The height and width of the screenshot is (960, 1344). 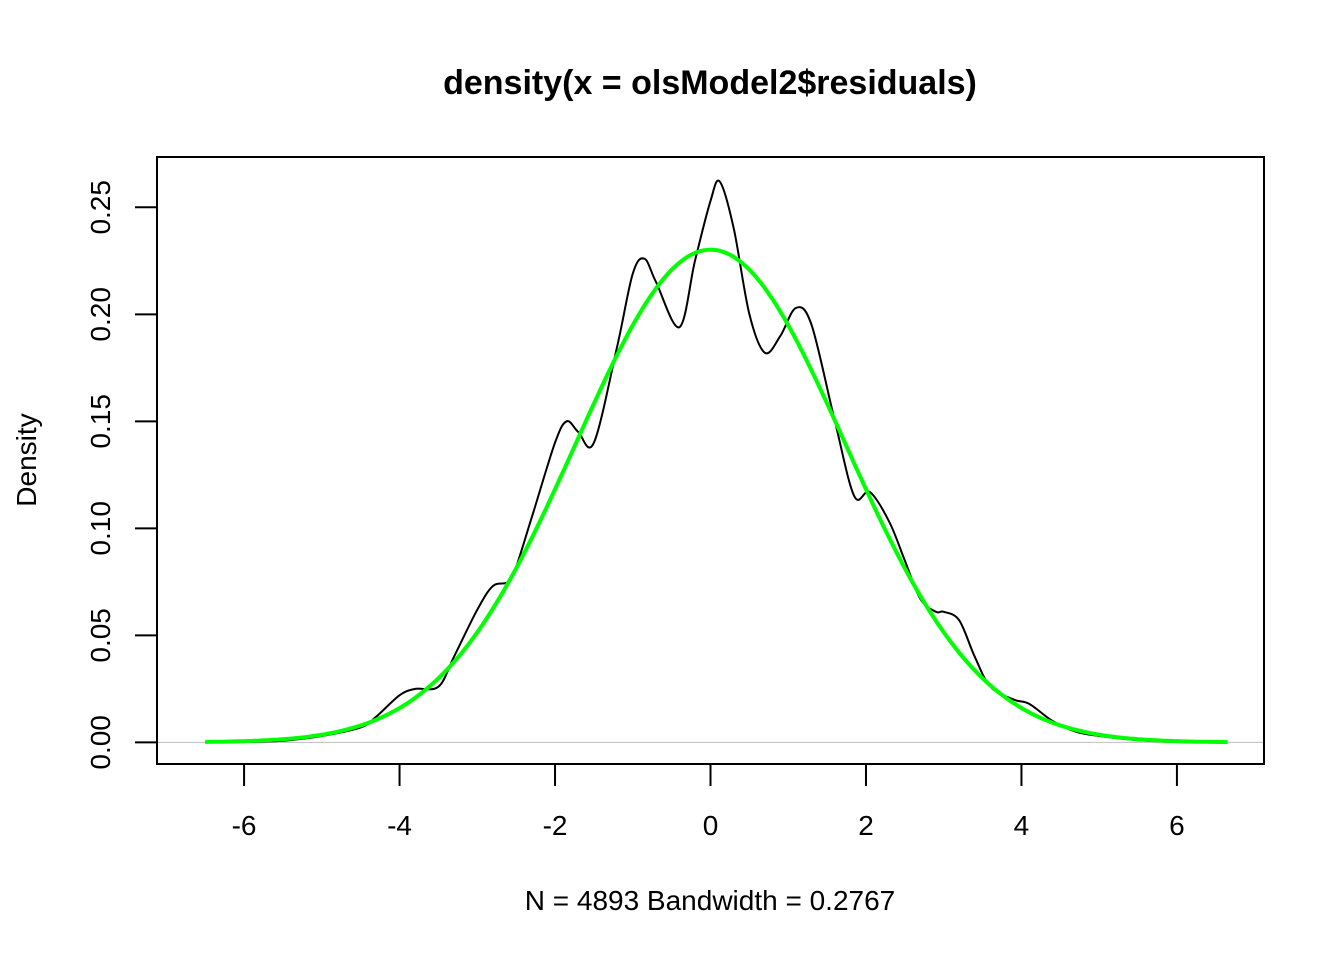 I want to click on chart-title: density(x = olsModel2$residuals), so click(x=710, y=83).